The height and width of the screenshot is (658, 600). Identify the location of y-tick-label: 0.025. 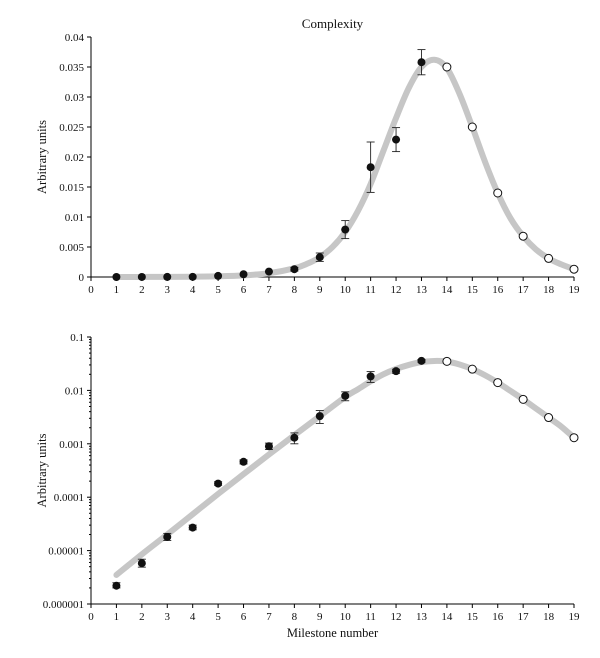
(71, 128).